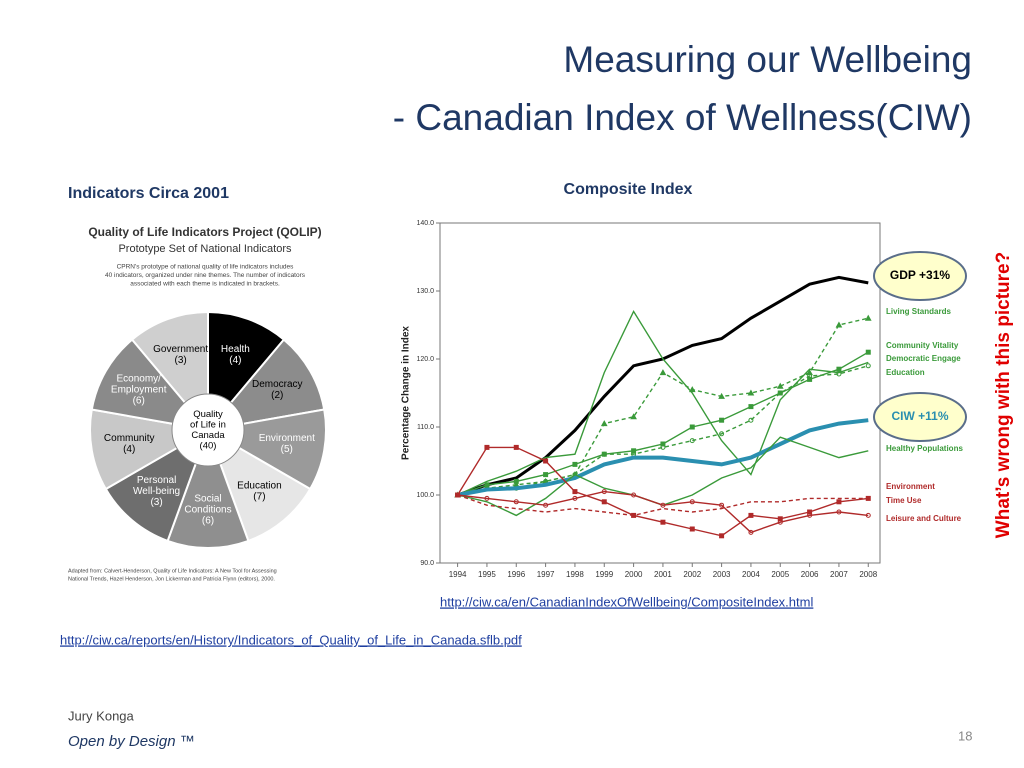 The width and height of the screenshot is (1024, 768). I want to click on center-label: Quality, so click(208, 414).